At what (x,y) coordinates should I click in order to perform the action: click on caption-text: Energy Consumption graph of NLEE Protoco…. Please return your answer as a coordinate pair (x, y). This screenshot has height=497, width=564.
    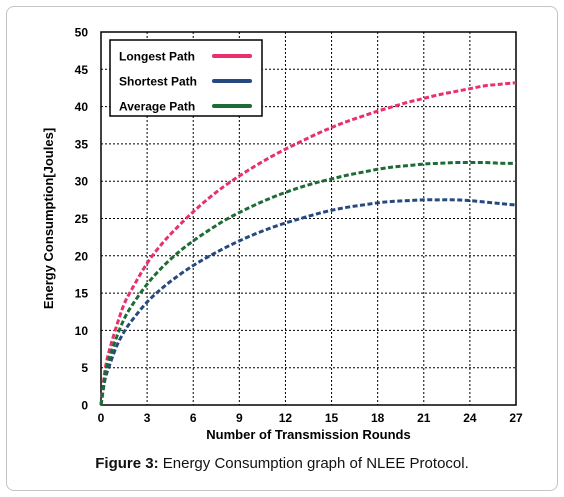
    Looking at the image, I should click on (315, 463).